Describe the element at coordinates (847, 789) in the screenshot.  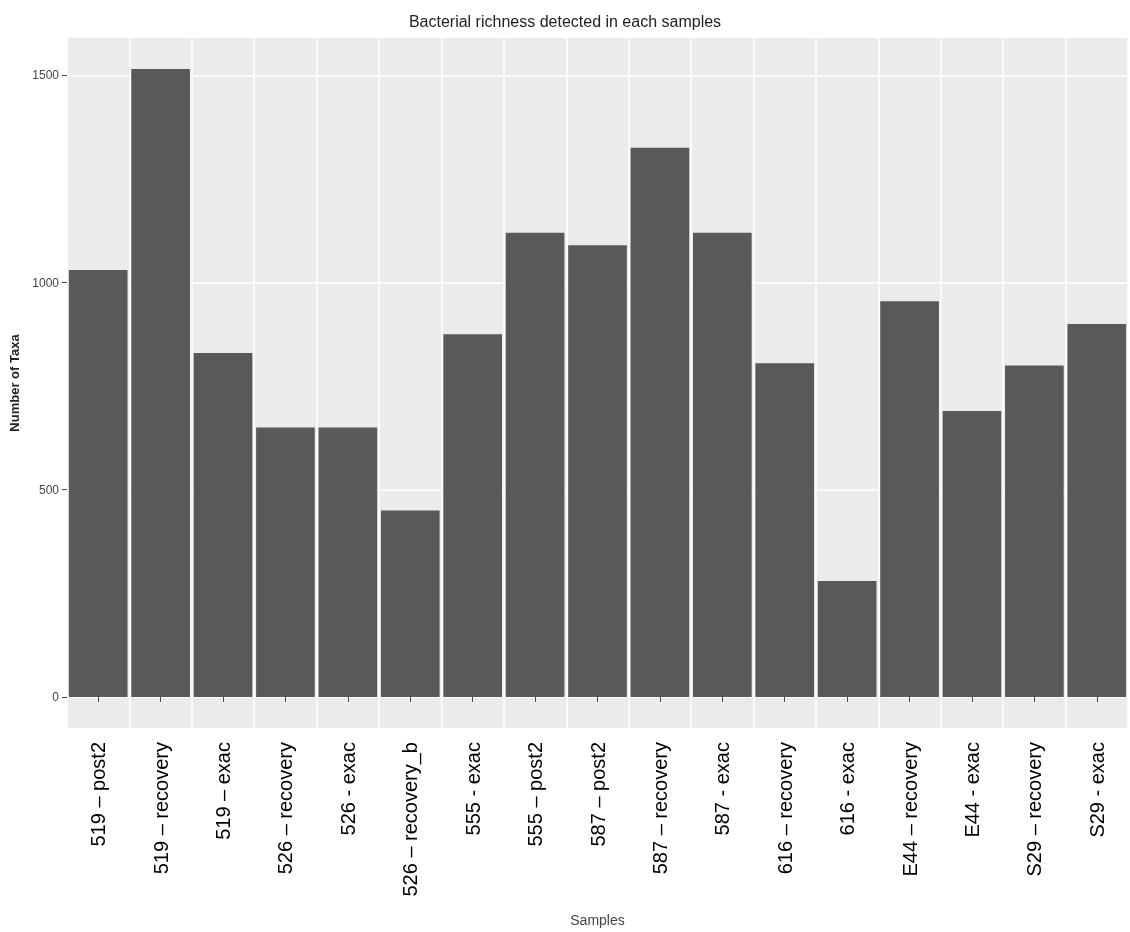
I see `x-tick-label: 616 - exac` at that location.